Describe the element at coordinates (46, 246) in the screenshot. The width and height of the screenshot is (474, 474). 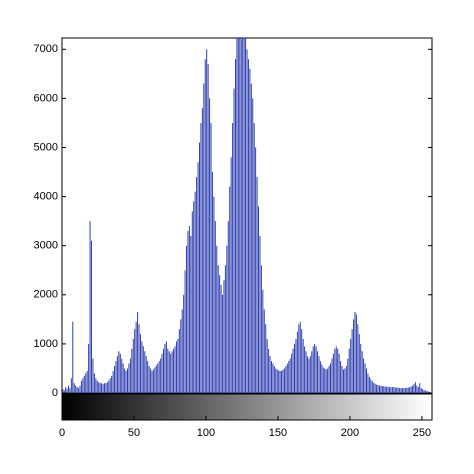
I see `y-tick-label: 3000` at that location.